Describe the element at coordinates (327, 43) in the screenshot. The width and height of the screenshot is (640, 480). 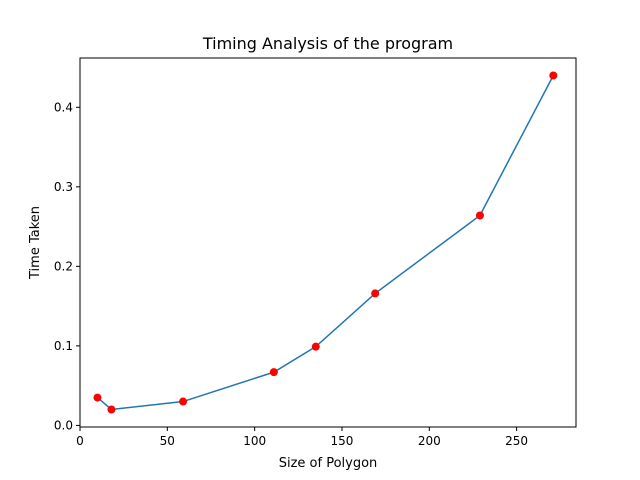
I see `chart-title: Timing Analysis of the program` at that location.